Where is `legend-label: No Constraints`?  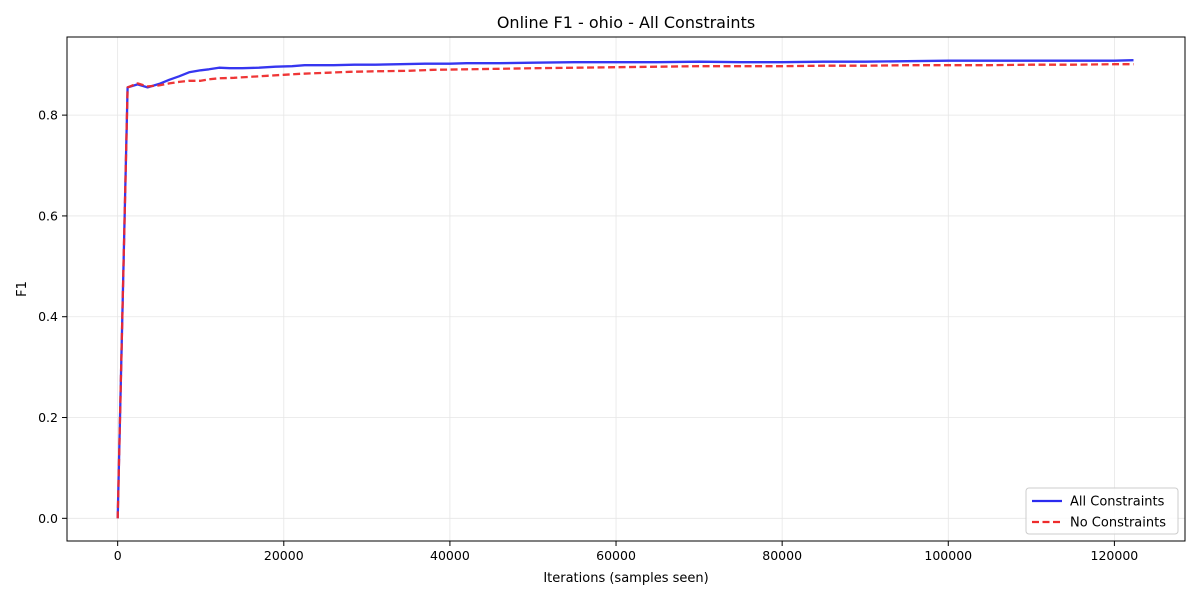 legend-label: No Constraints is located at coordinates (1118, 523).